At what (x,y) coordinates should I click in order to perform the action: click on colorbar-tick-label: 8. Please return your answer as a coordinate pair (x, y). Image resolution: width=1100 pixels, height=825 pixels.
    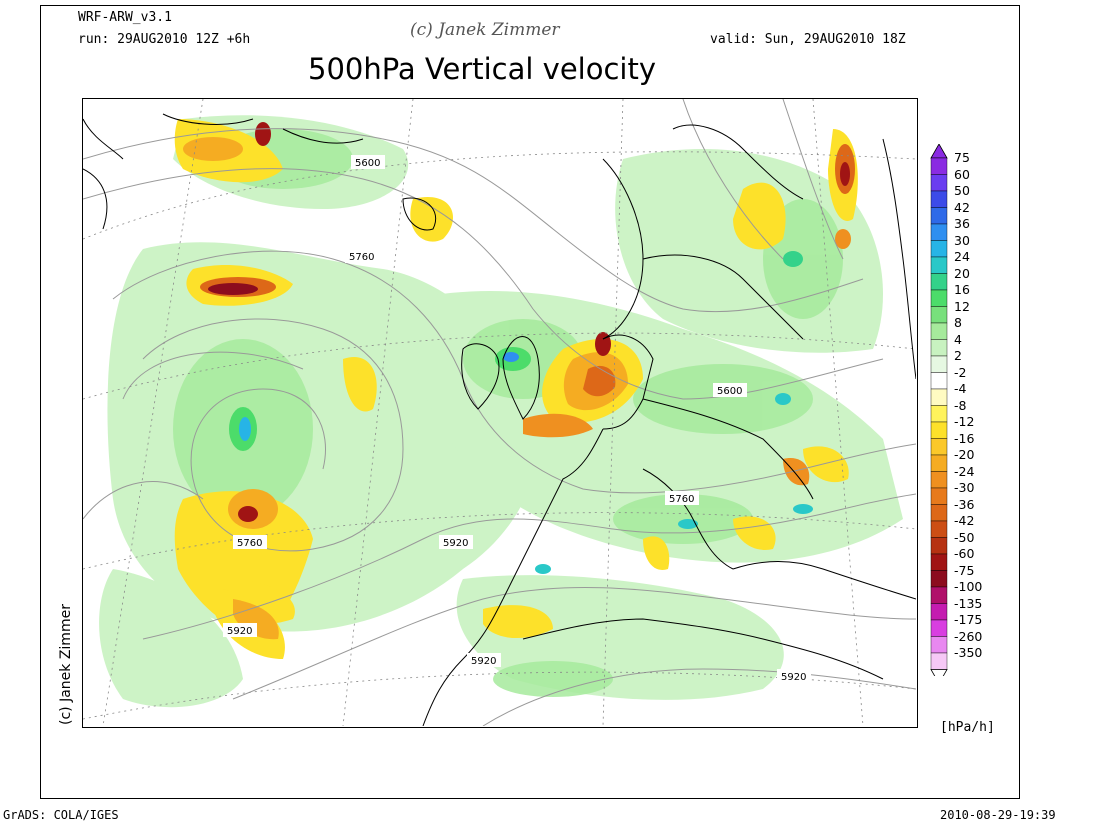
    Looking at the image, I should click on (958, 322).